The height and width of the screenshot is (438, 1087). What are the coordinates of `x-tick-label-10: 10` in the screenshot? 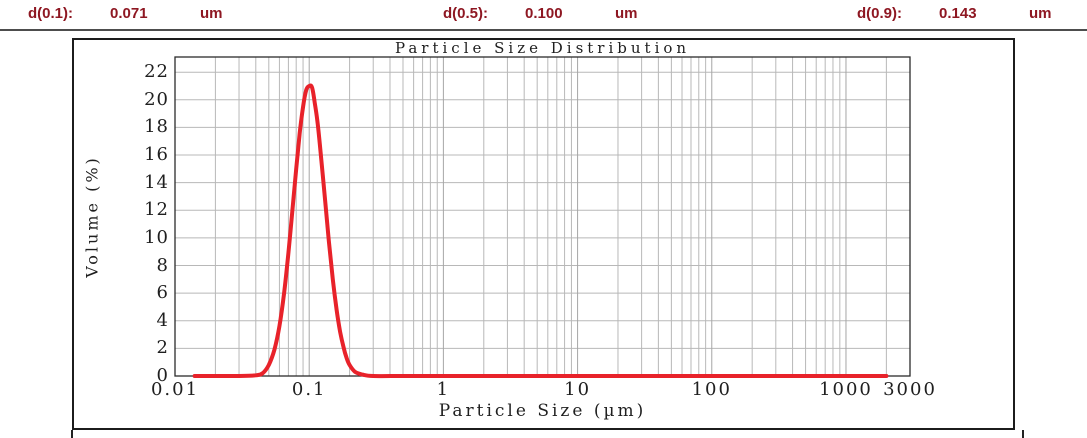 It's located at (578, 389).